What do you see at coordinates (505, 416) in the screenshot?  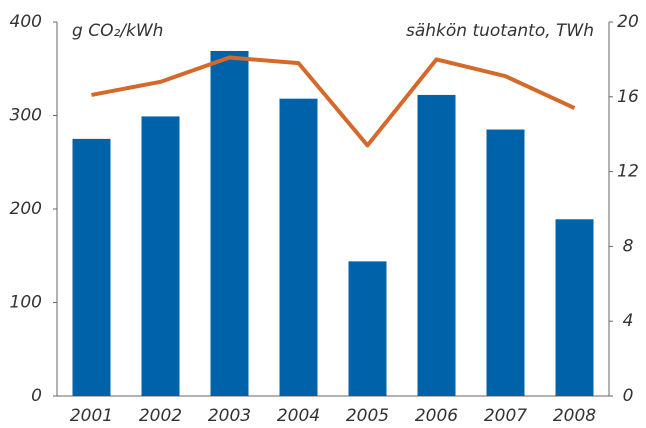 I see `x-tick-label: 2007` at bounding box center [505, 416].